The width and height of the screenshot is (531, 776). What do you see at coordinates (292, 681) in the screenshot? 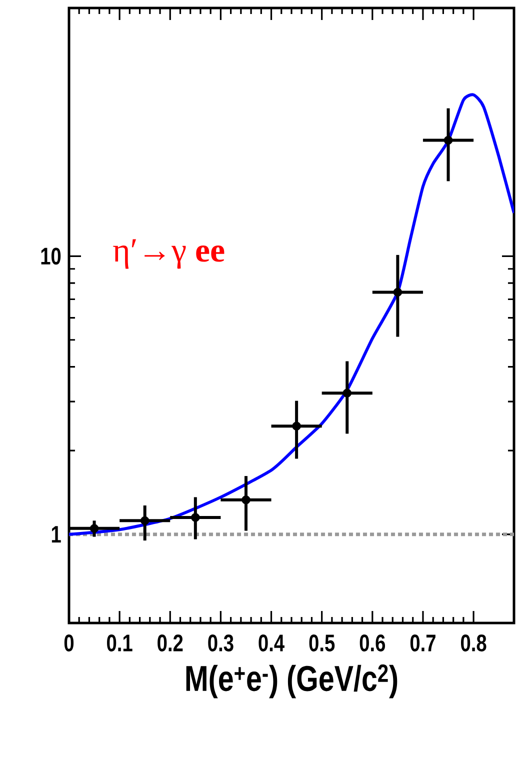
I see `x-axis-title: M(e$^{+}$e$^{-}$) (GeV/c$^{2}$)` at bounding box center [292, 681].